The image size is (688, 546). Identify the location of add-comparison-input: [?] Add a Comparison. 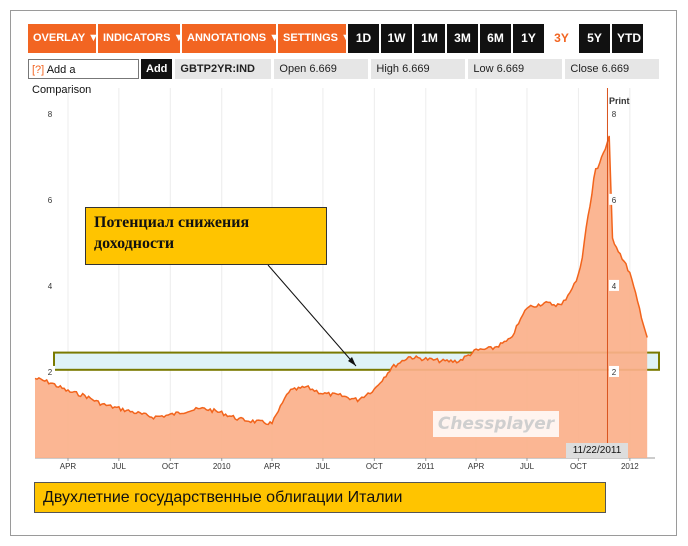
(83, 77).